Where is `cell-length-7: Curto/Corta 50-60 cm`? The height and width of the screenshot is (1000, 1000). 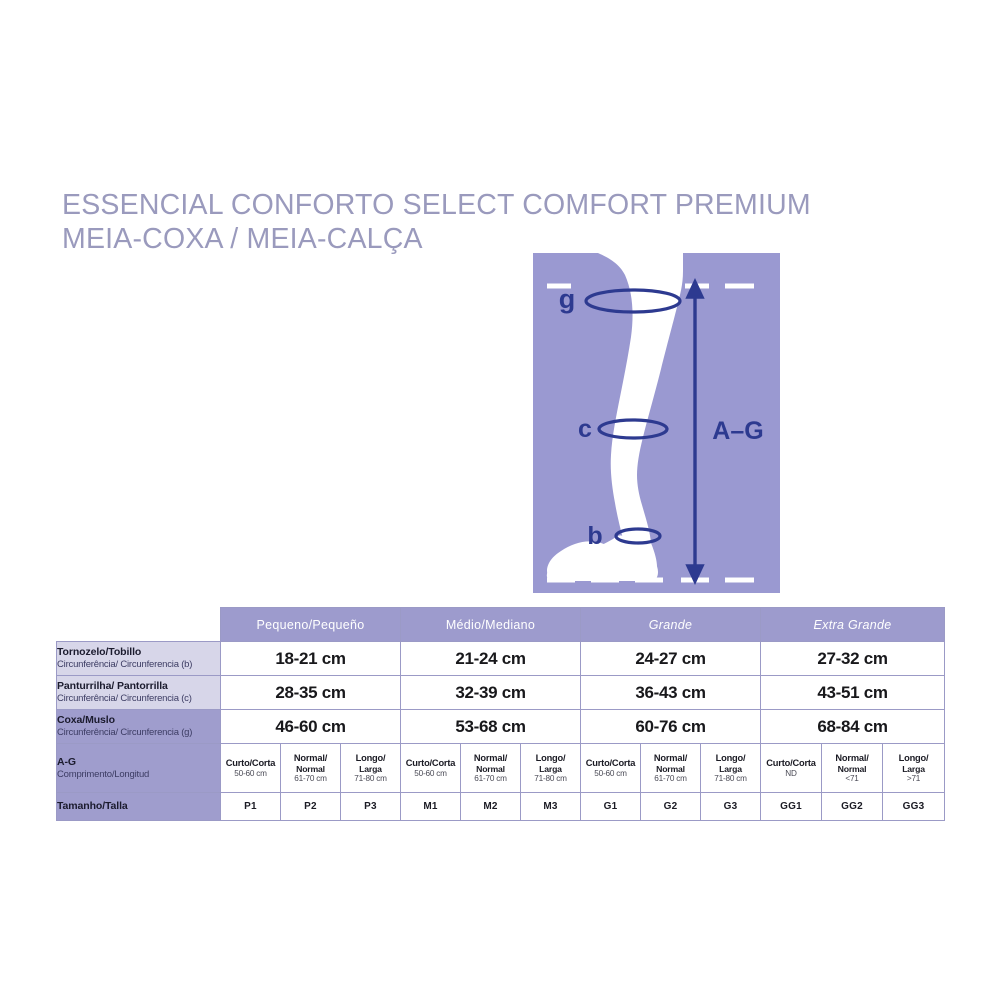 cell-length-7: Curto/Corta 50-60 cm is located at coordinates (610, 768).